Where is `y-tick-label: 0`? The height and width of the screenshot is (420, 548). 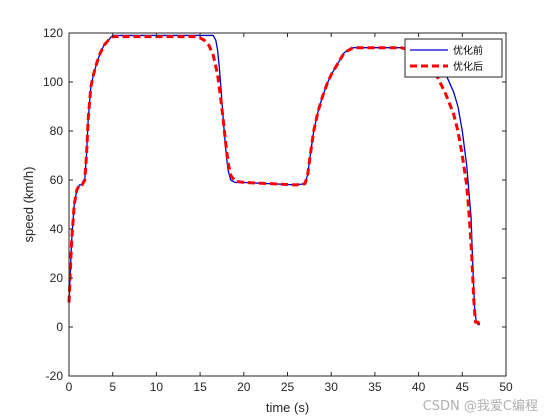
y-tick-label: 0 is located at coordinates (59, 327).